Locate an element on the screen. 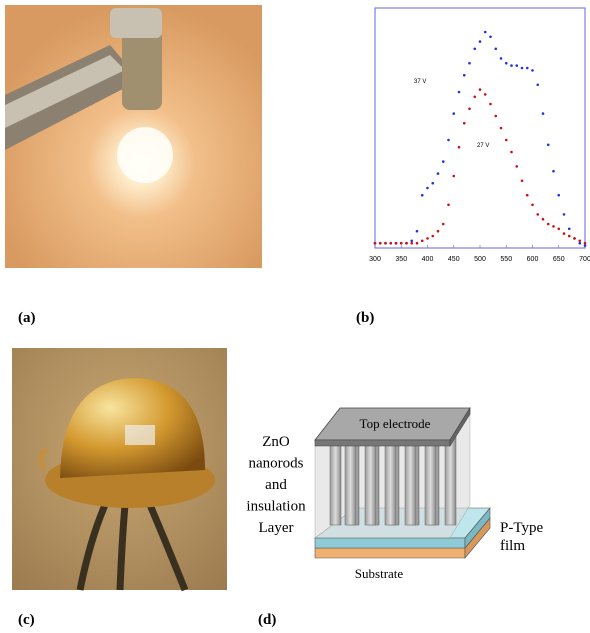 This screenshot has width=590, height=633. panel-label: (c) is located at coordinates (26, 620).